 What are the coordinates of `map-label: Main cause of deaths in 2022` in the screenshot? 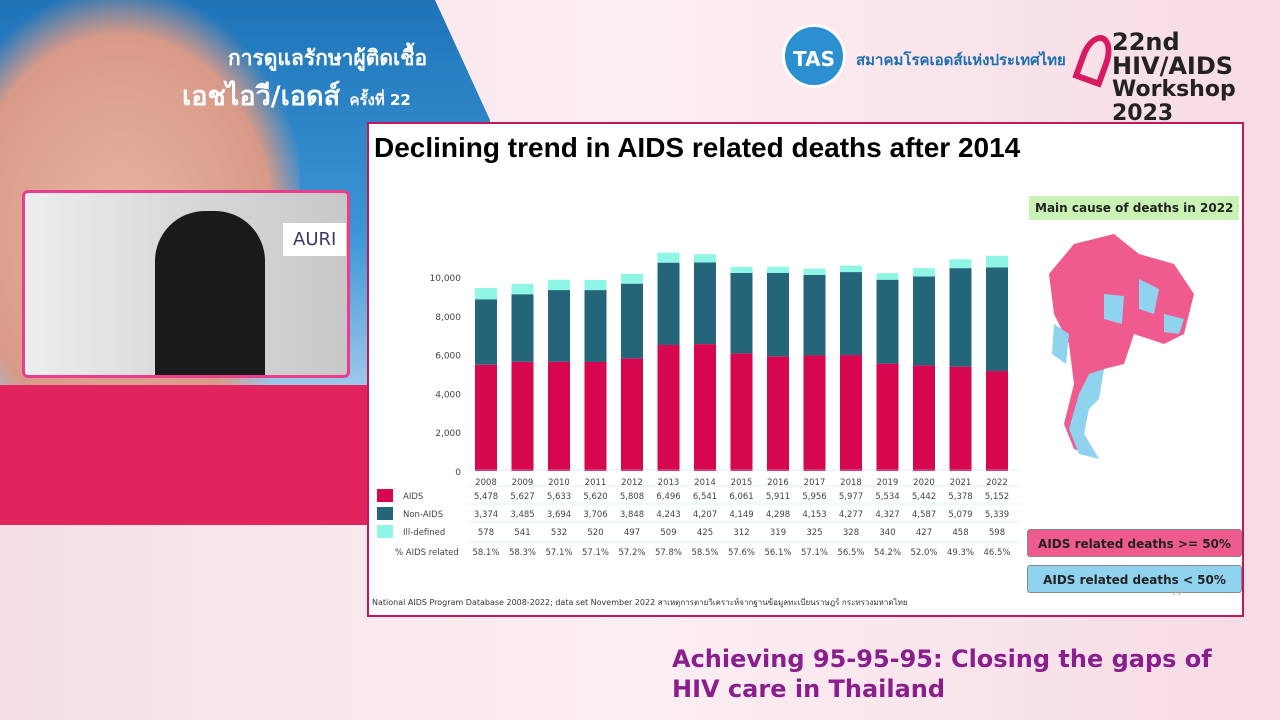 It's located at (1134, 208).